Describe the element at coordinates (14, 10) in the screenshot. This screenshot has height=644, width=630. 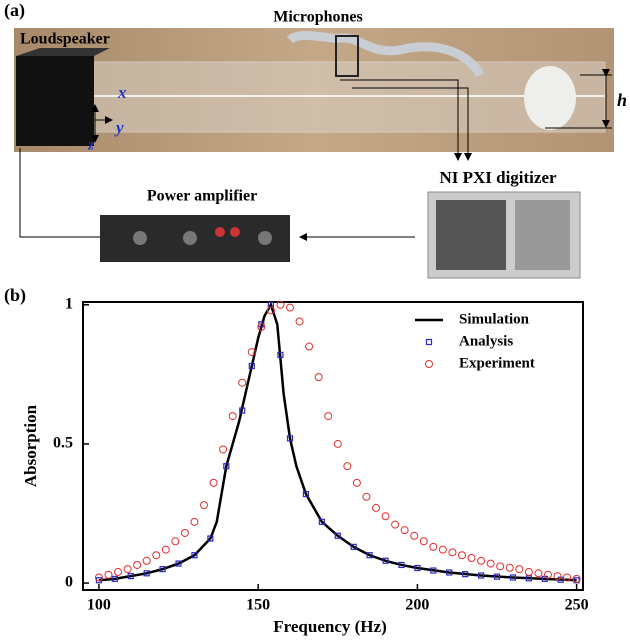
I see `panel-label: (a)` at that location.